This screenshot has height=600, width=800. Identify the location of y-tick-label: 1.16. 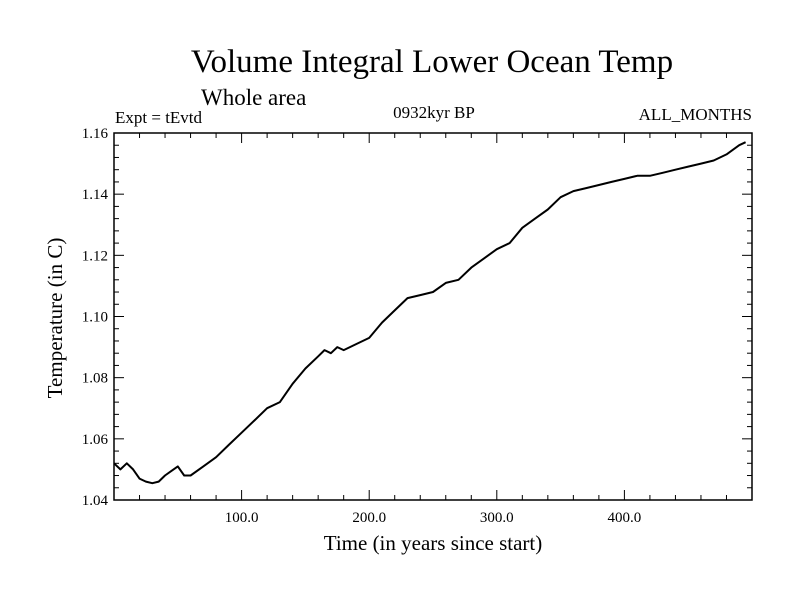
(95, 134).